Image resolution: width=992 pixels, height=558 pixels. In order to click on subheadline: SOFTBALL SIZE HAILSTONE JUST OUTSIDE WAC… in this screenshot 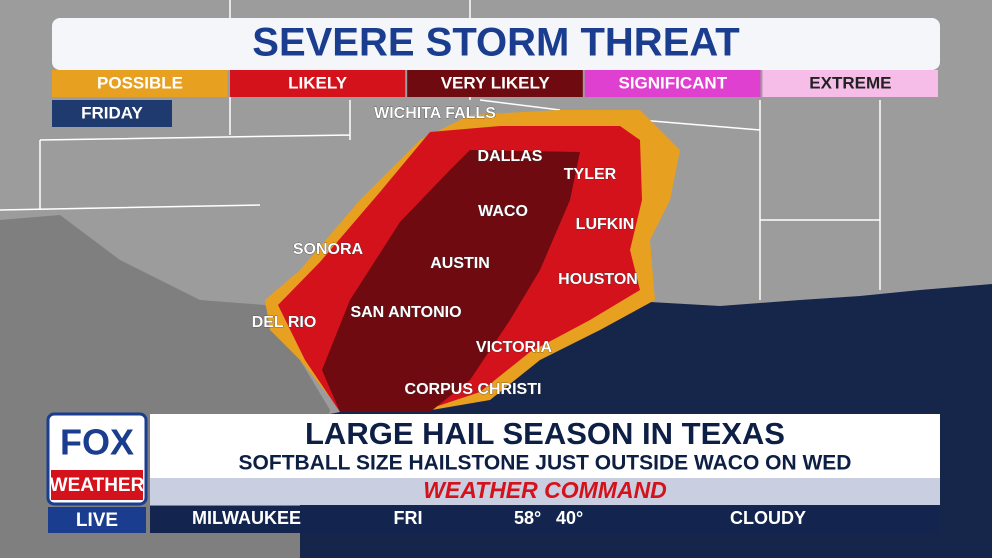, I will do `click(545, 463)`.